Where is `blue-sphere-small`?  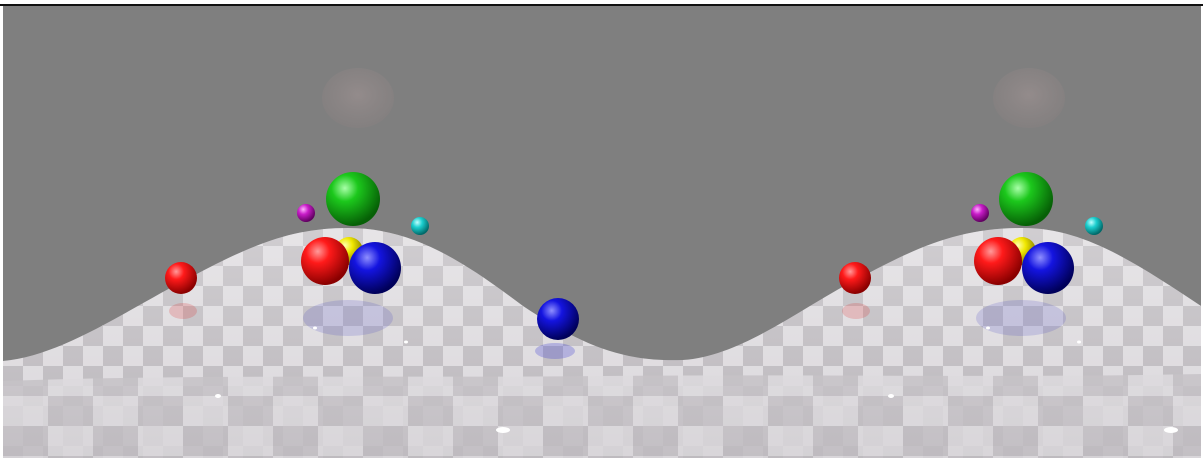 blue-sphere-small is located at coordinates (558, 319).